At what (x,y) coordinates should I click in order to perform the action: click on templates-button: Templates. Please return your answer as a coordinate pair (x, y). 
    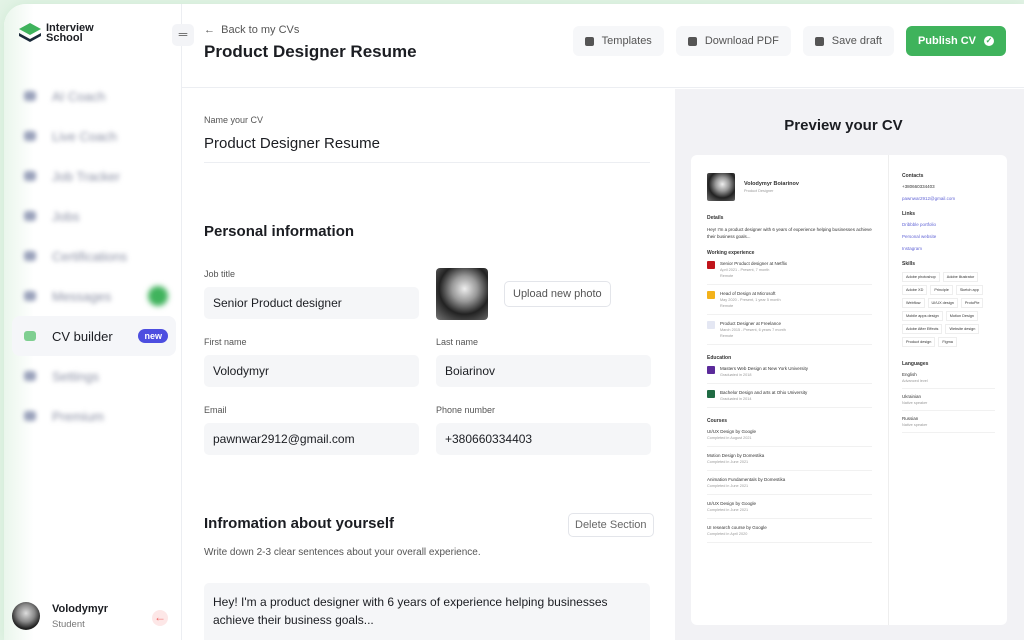
    Looking at the image, I should click on (618, 41).